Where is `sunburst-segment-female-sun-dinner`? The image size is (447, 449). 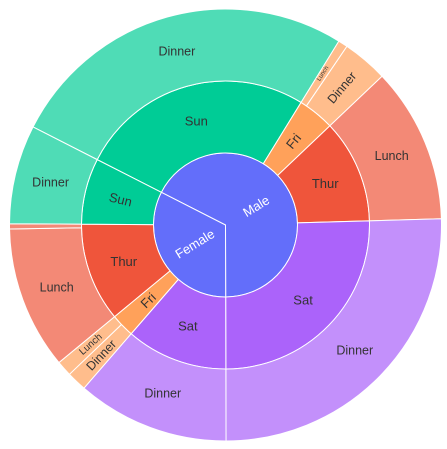 sunburst-segment-female-sun-dinner is located at coordinates (53, 175).